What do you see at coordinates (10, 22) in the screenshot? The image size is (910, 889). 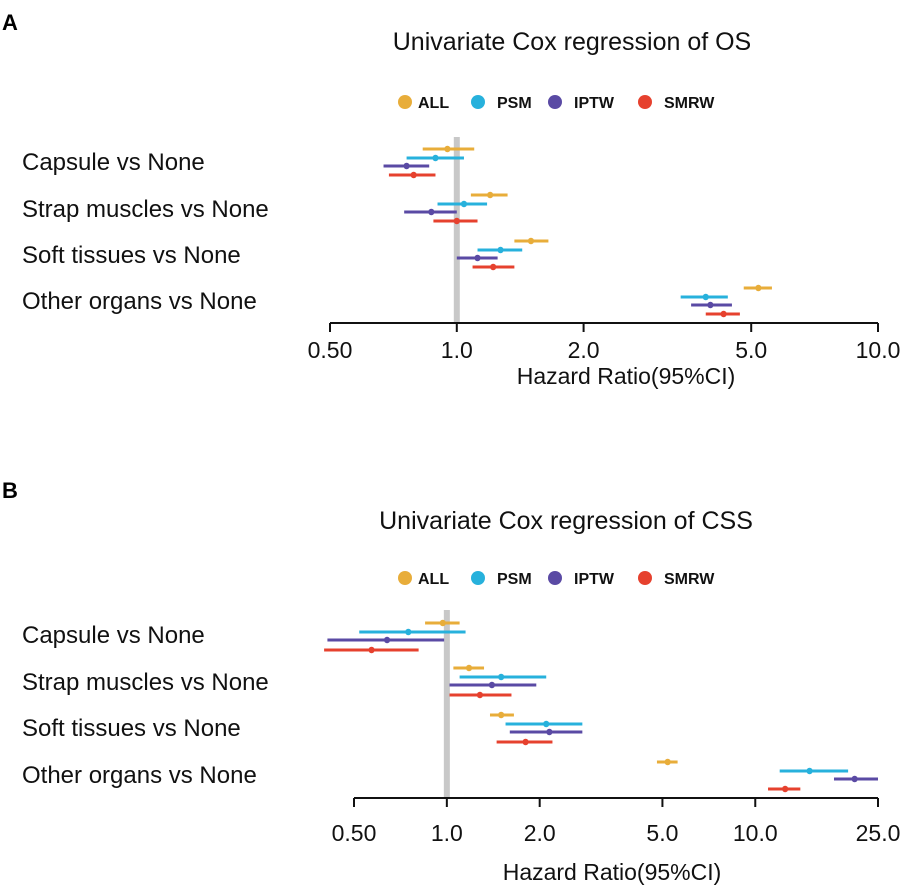 I see `panel-label-a: A` at bounding box center [10, 22].